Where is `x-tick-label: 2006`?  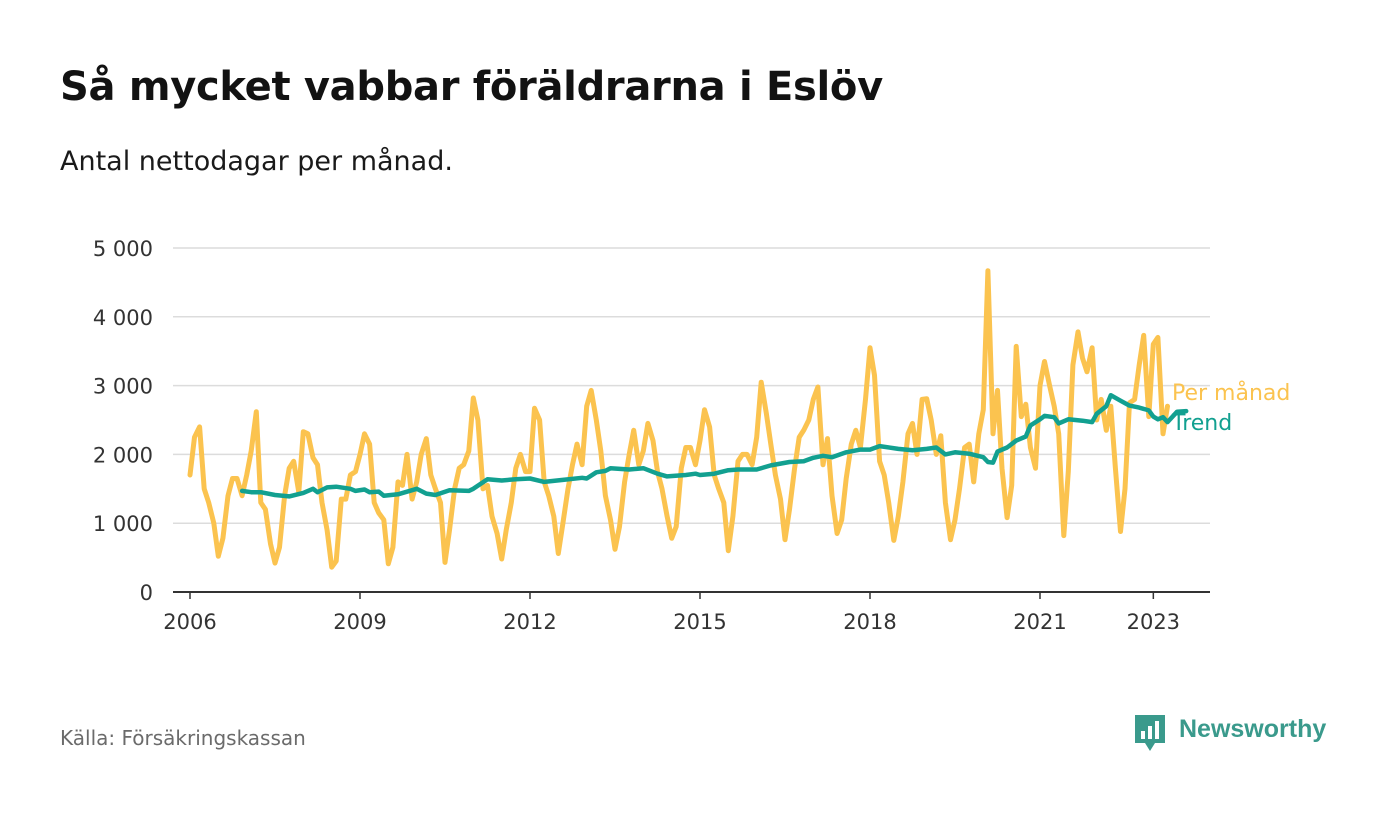 x-tick-label: 2006 is located at coordinates (189, 622).